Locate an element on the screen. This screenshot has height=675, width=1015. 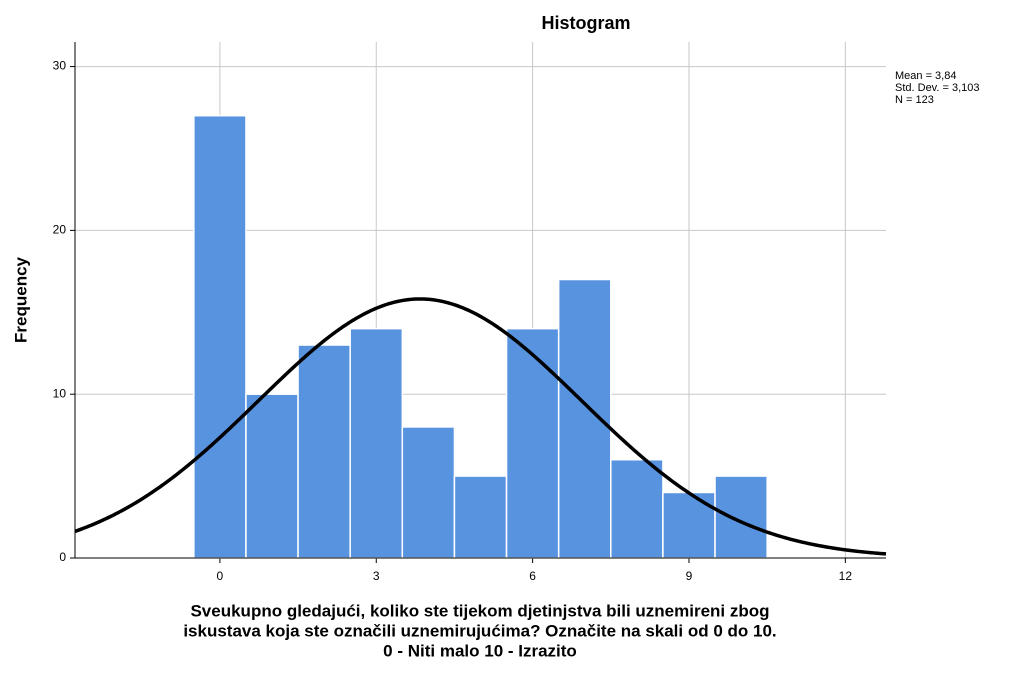
stats-label: Mean = 3,84 is located at coordinates (925, 76).